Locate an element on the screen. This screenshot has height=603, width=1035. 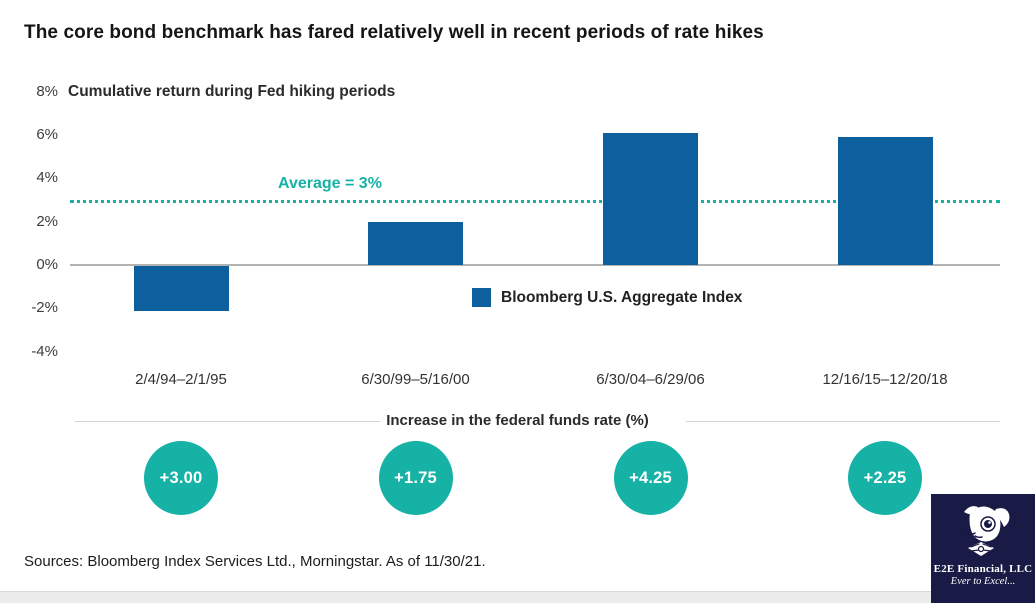
logo-company-name: E2E Financial, LLC is located at coordinates (983, 569).